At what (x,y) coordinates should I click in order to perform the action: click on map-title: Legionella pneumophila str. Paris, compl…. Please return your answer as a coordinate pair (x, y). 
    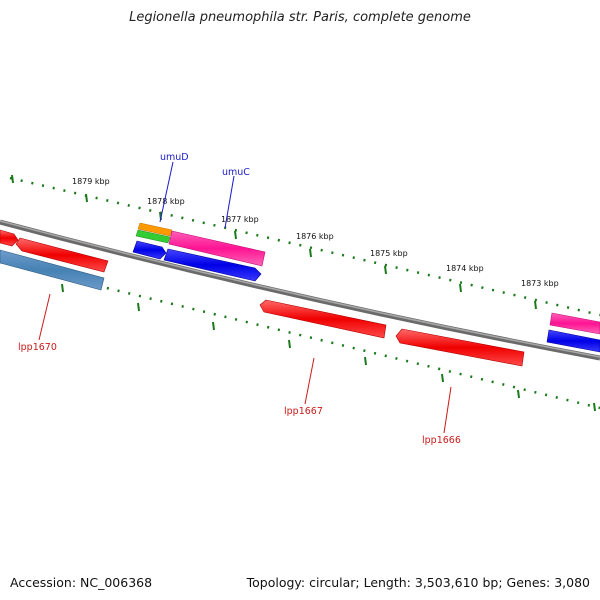
    Looking at the image, I should click on (300, 17).